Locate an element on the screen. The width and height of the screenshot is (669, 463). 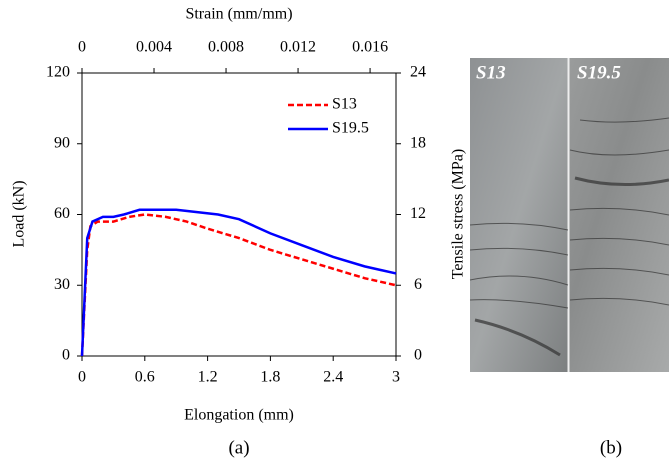
y2-tick-label: 18 is located at coordinates (418, 142).